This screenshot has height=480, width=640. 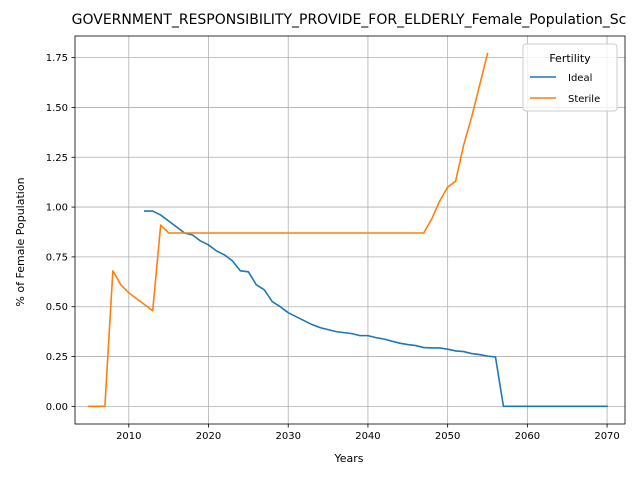 I want to click on y-axis-label: % of Female Population, so click(x=20, y=241).